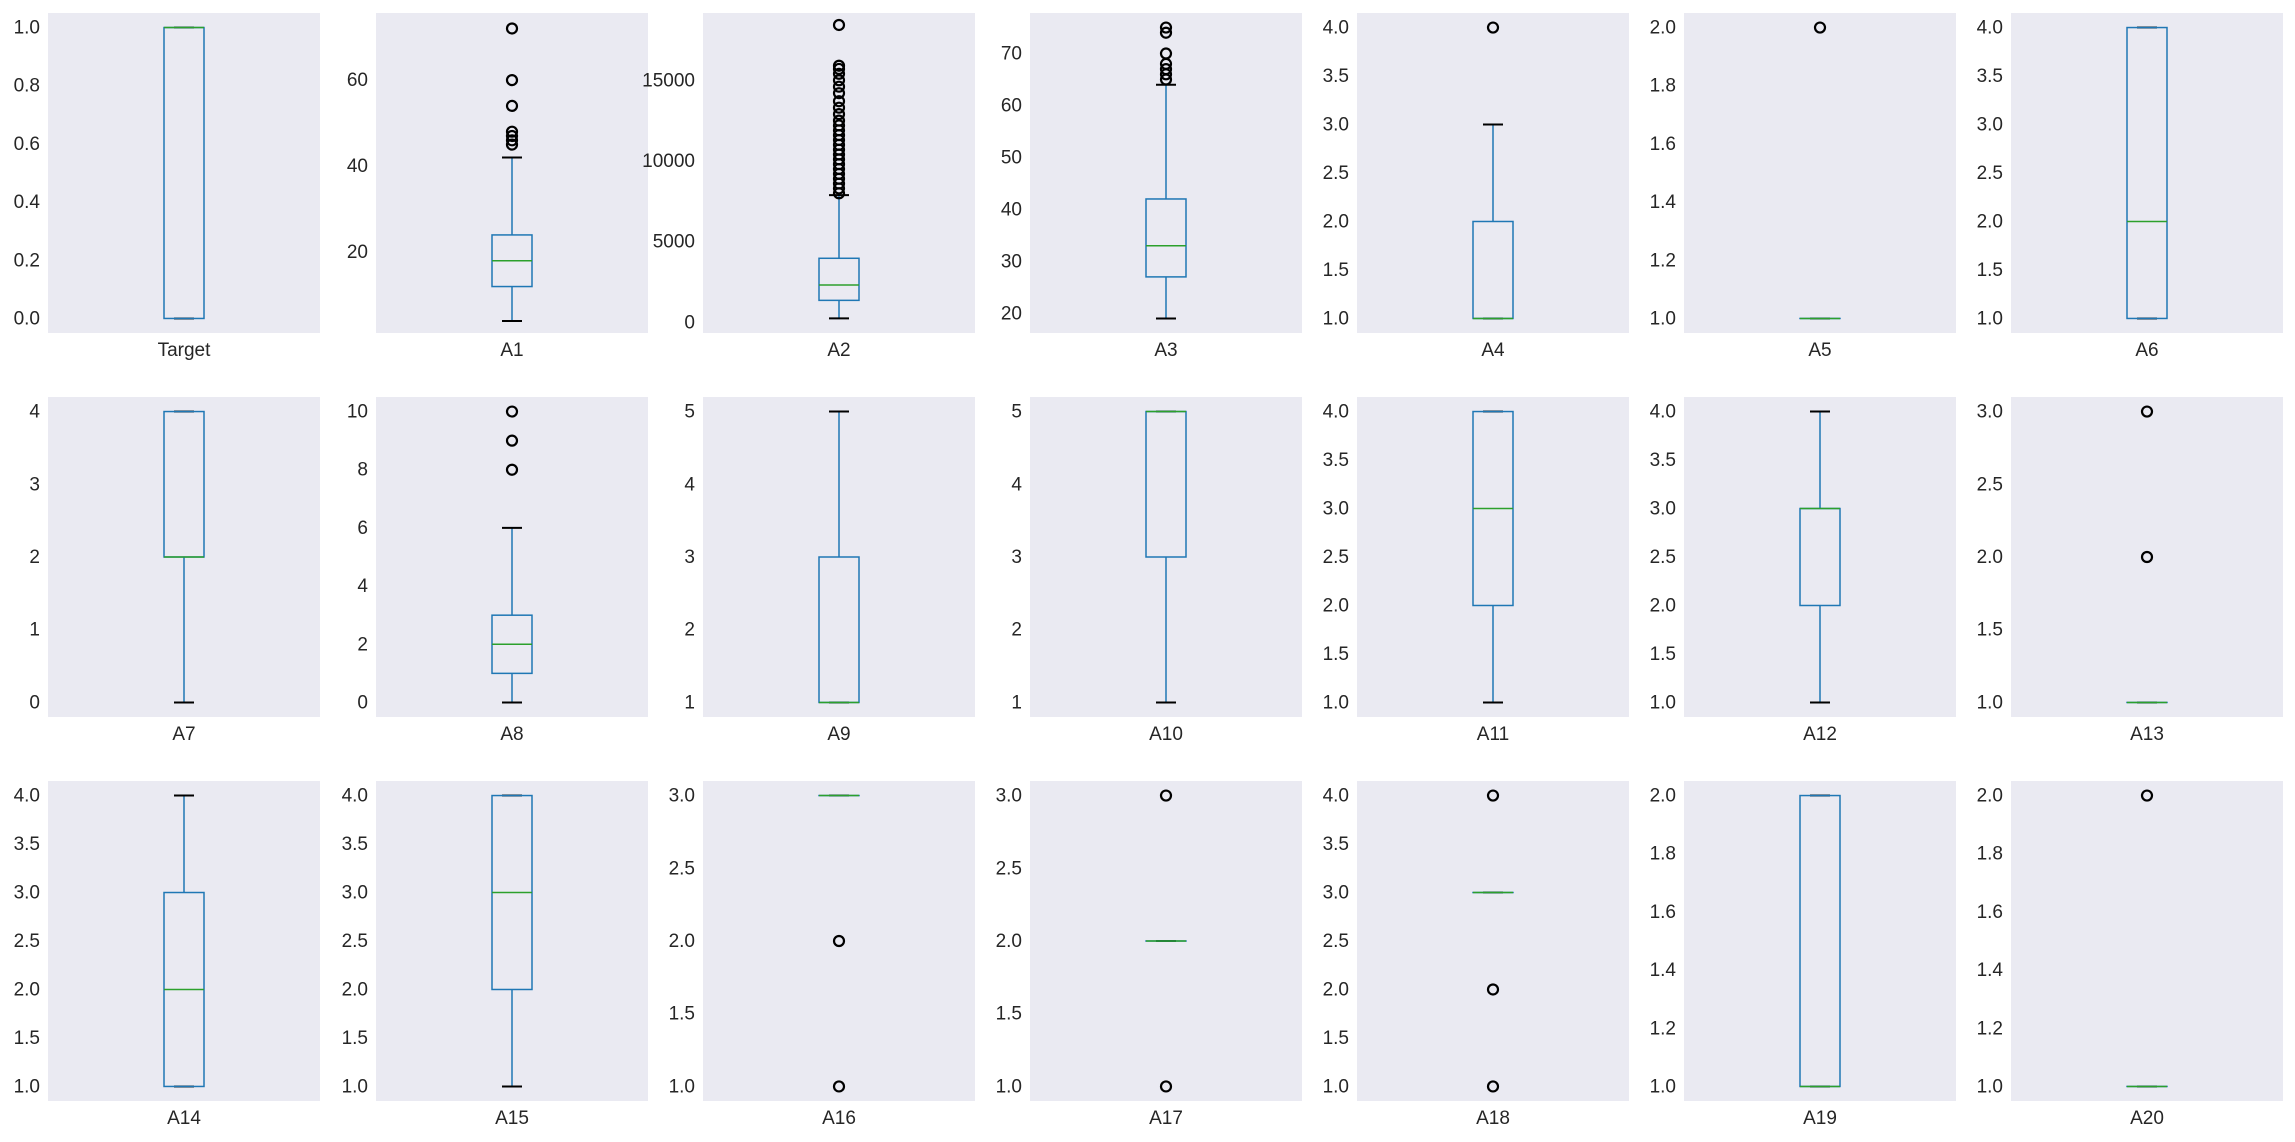 This screenshot has height=1142, width=2295. I want to click on boxplot-svg-a4: 1.0 1.5 2.0 2.5 3.0 3.5 4.0 A4, so click(1476, 187).